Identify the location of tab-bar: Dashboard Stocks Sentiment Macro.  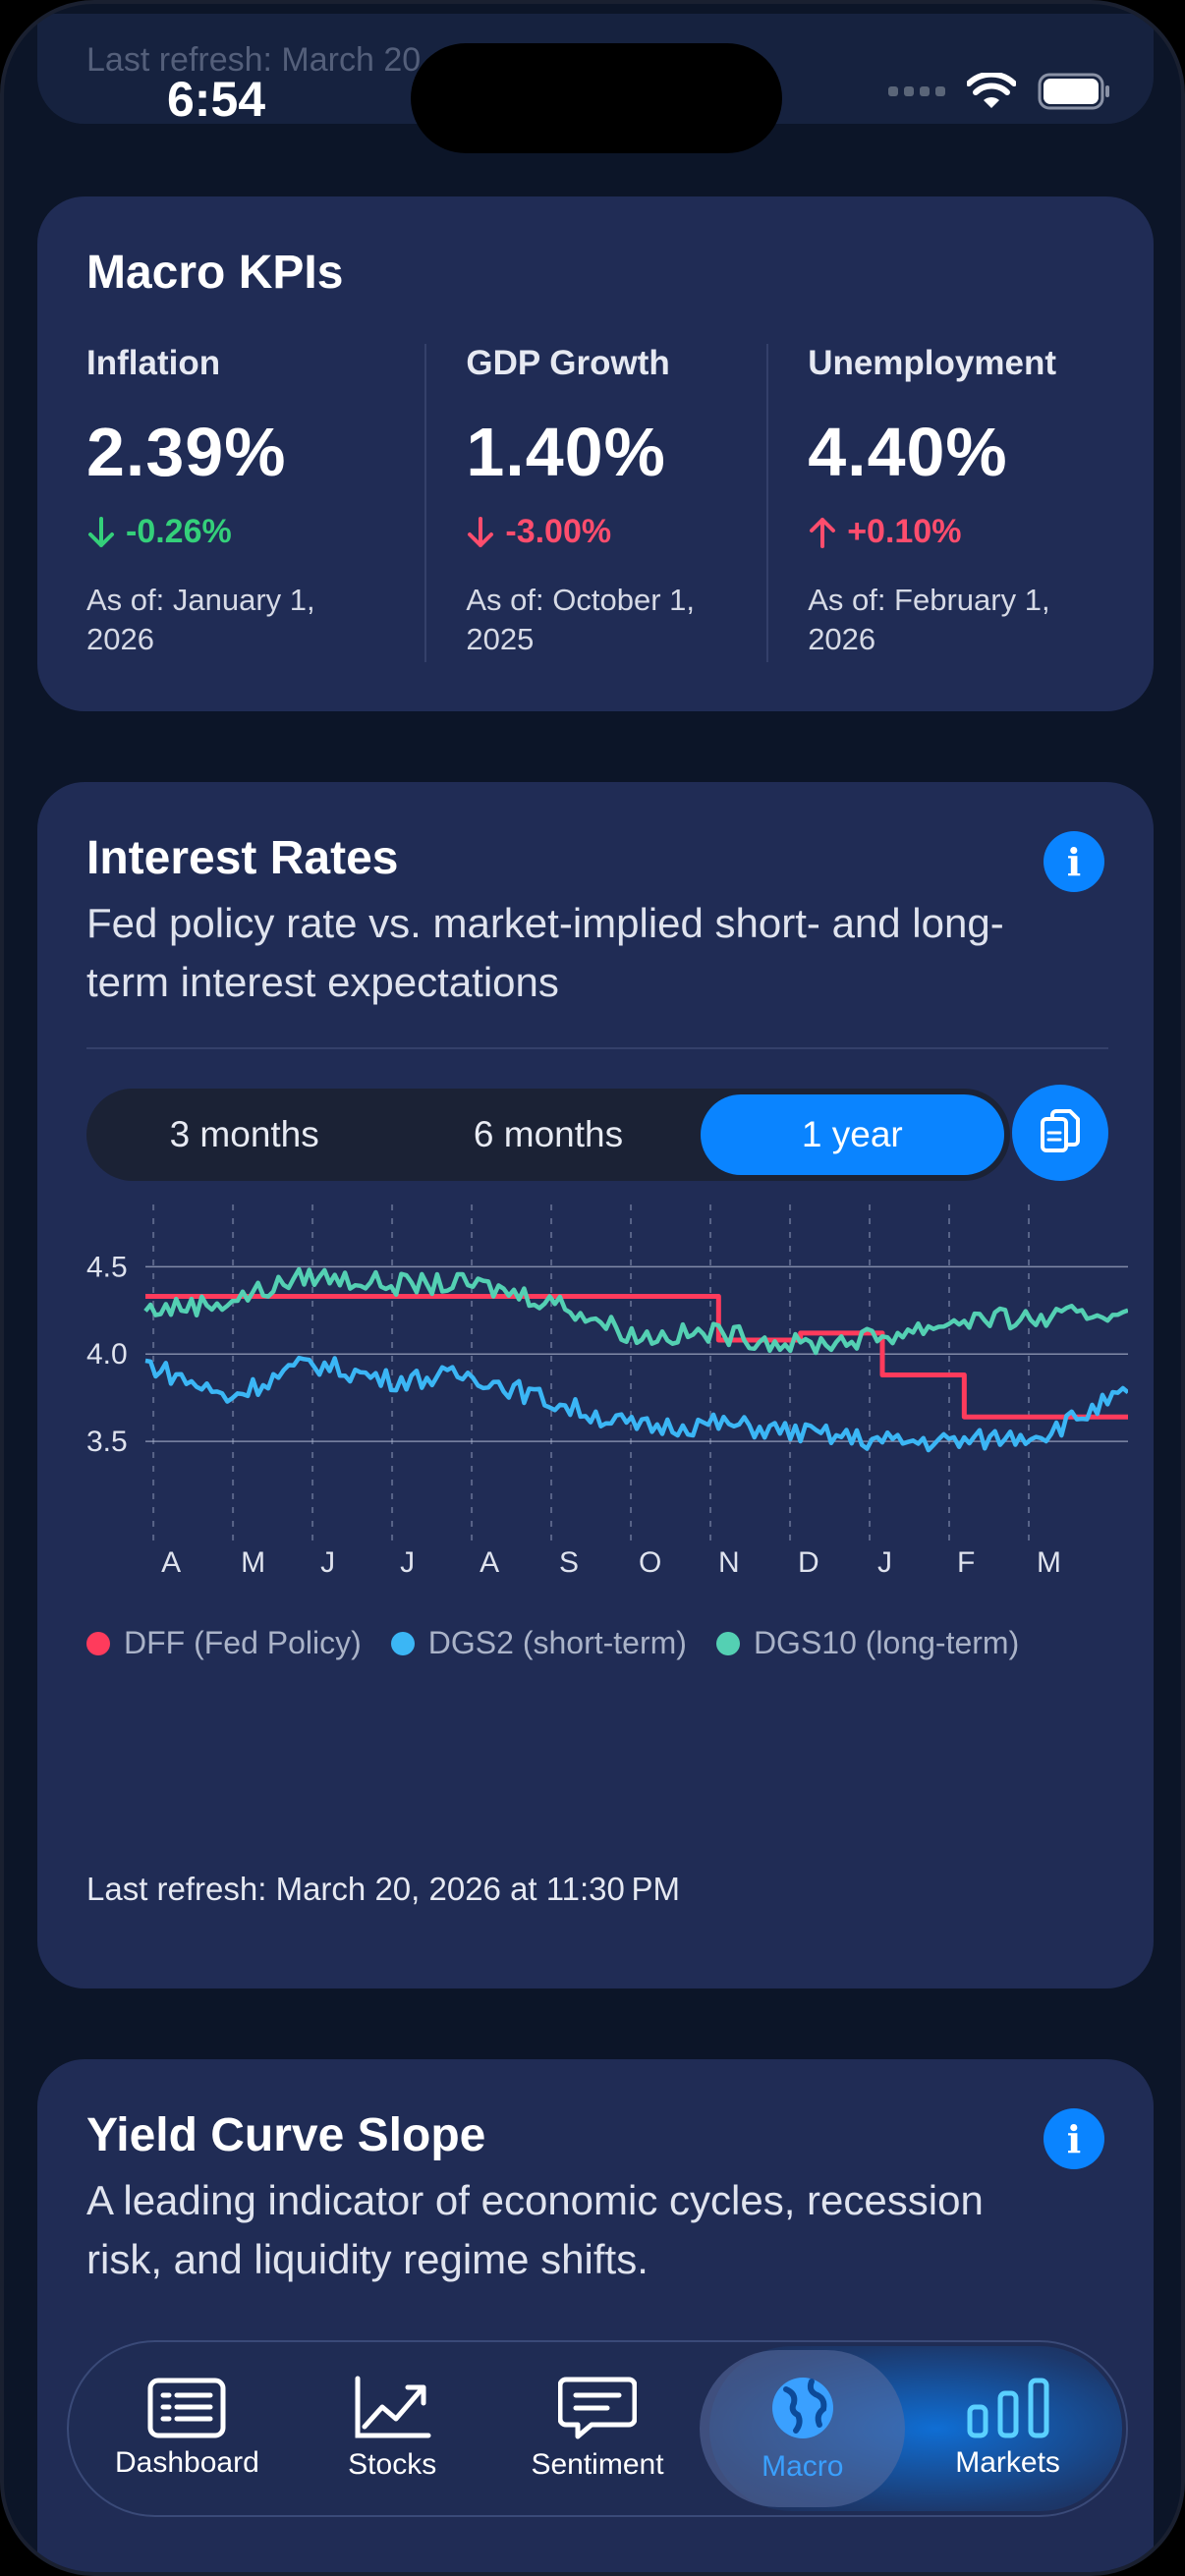
(598, 2428).